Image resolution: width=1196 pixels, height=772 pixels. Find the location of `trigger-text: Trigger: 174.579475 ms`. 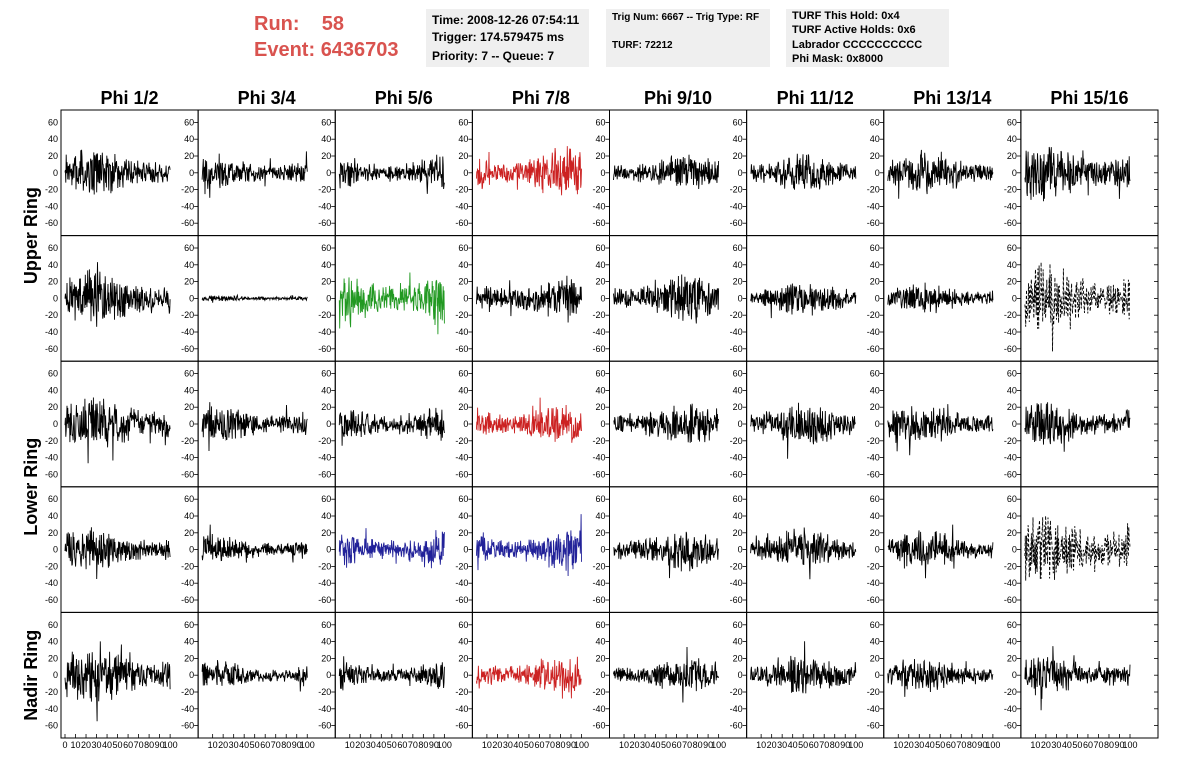

trigger-text: Trigger: 174.579475 ms is located at coordinates (498, 37).